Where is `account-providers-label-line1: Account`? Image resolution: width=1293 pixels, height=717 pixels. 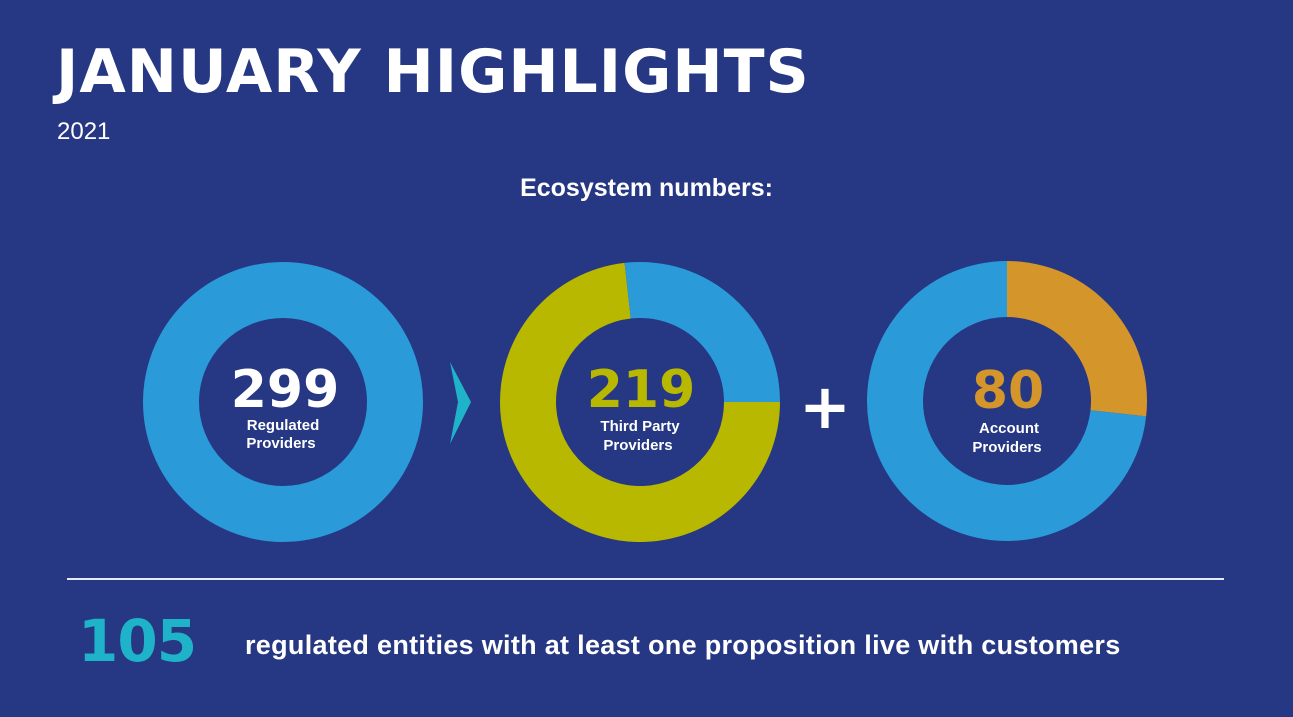 account-providers-label-line1: Account is located at coordinates (1009, 428).